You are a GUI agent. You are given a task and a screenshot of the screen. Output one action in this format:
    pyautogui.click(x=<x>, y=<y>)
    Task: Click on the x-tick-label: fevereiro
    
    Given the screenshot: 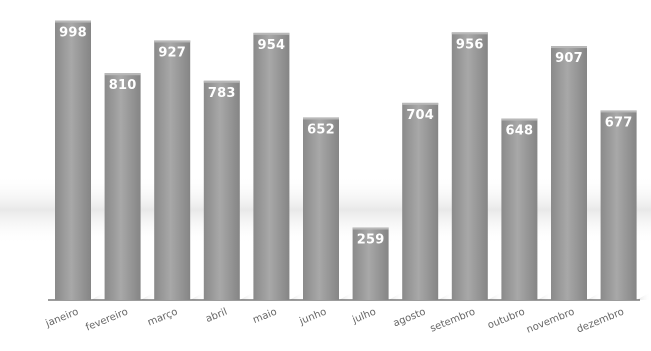 What is the action you would take?
    pyautogui.click(x=106, y=320)
    